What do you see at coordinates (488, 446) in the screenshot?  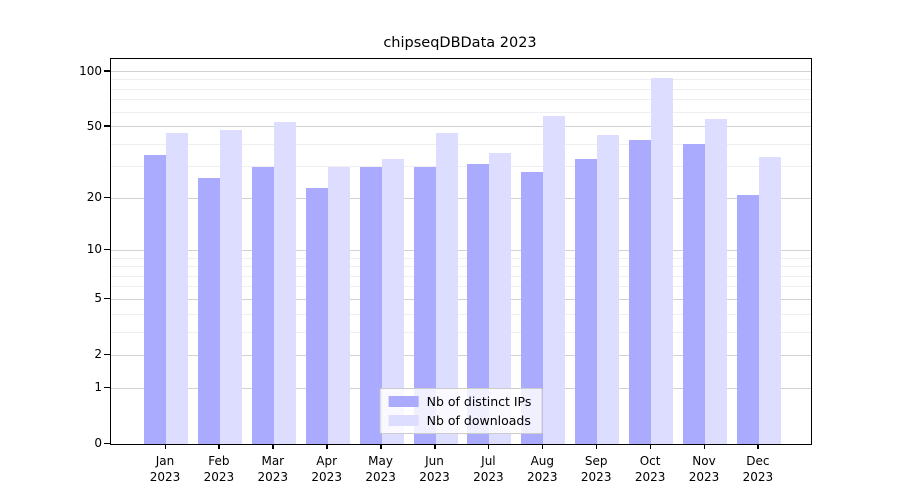 I see `x-tick-mark-jul` at bounding box center [488, 446].